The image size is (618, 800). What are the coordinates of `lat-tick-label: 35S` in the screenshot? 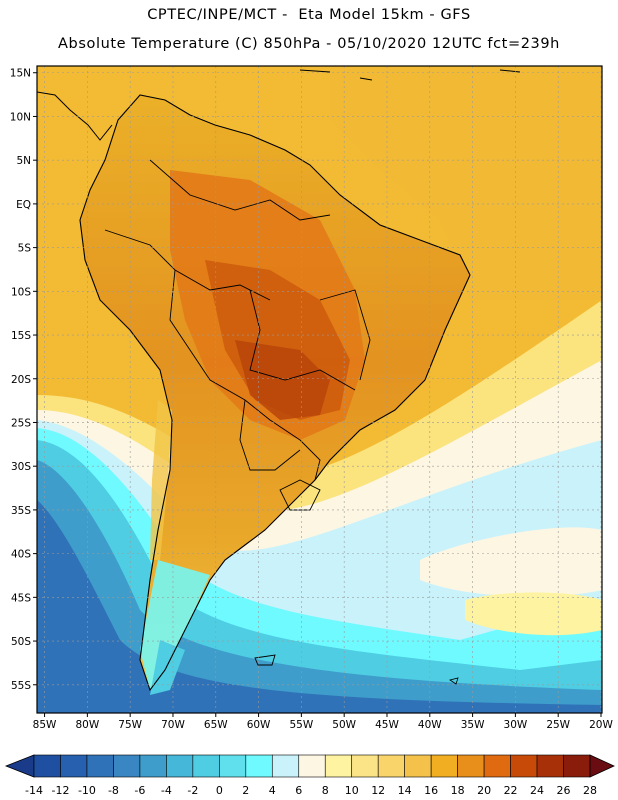 It's located at (21, 511).